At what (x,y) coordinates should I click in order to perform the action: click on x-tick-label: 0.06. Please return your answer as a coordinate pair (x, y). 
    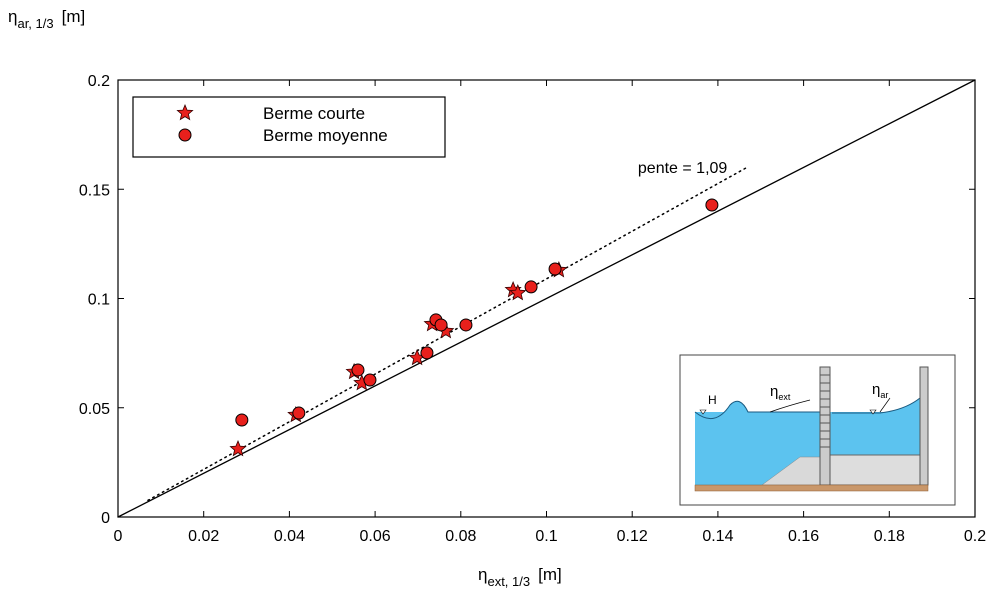
    Looking at the image, I should click on (375, 536).